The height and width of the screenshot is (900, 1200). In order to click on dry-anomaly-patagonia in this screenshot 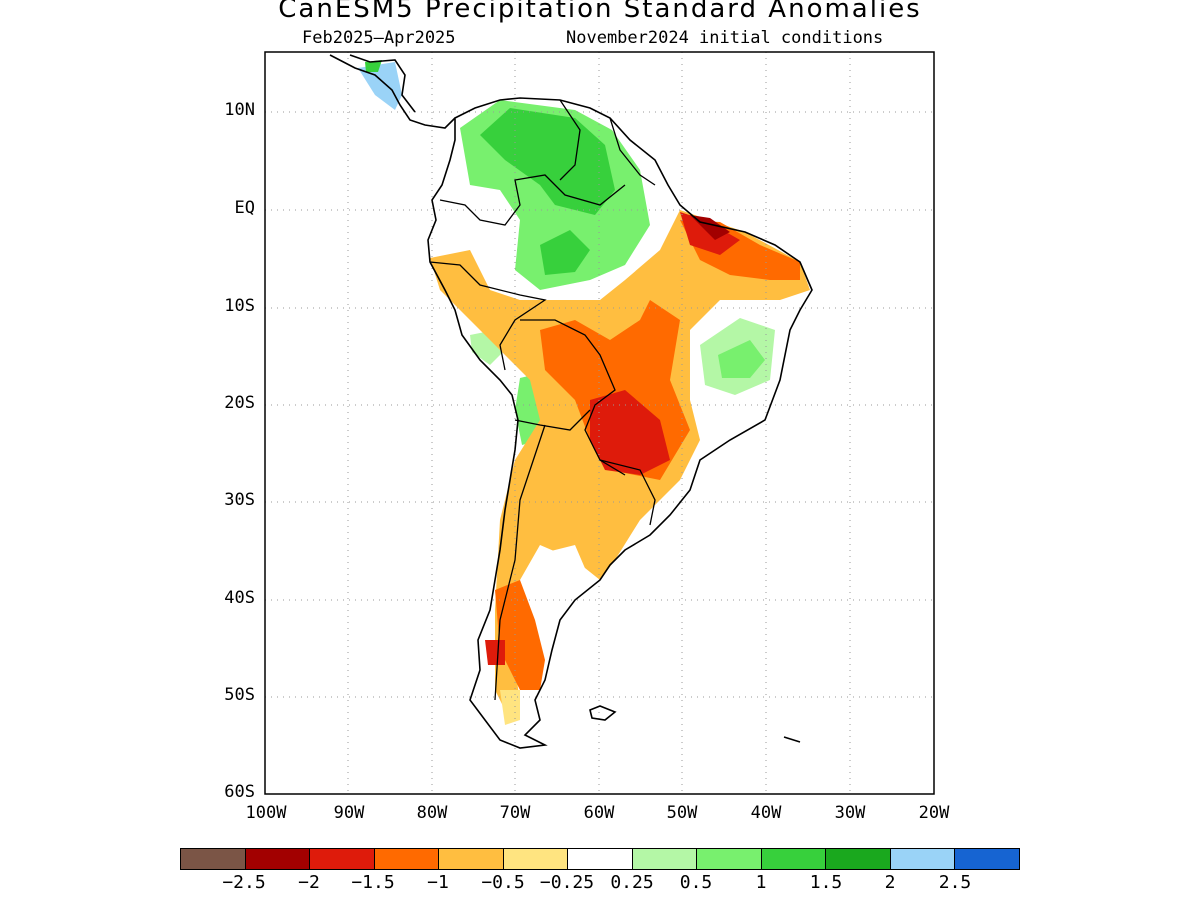, I will do `click(520, 635)`.